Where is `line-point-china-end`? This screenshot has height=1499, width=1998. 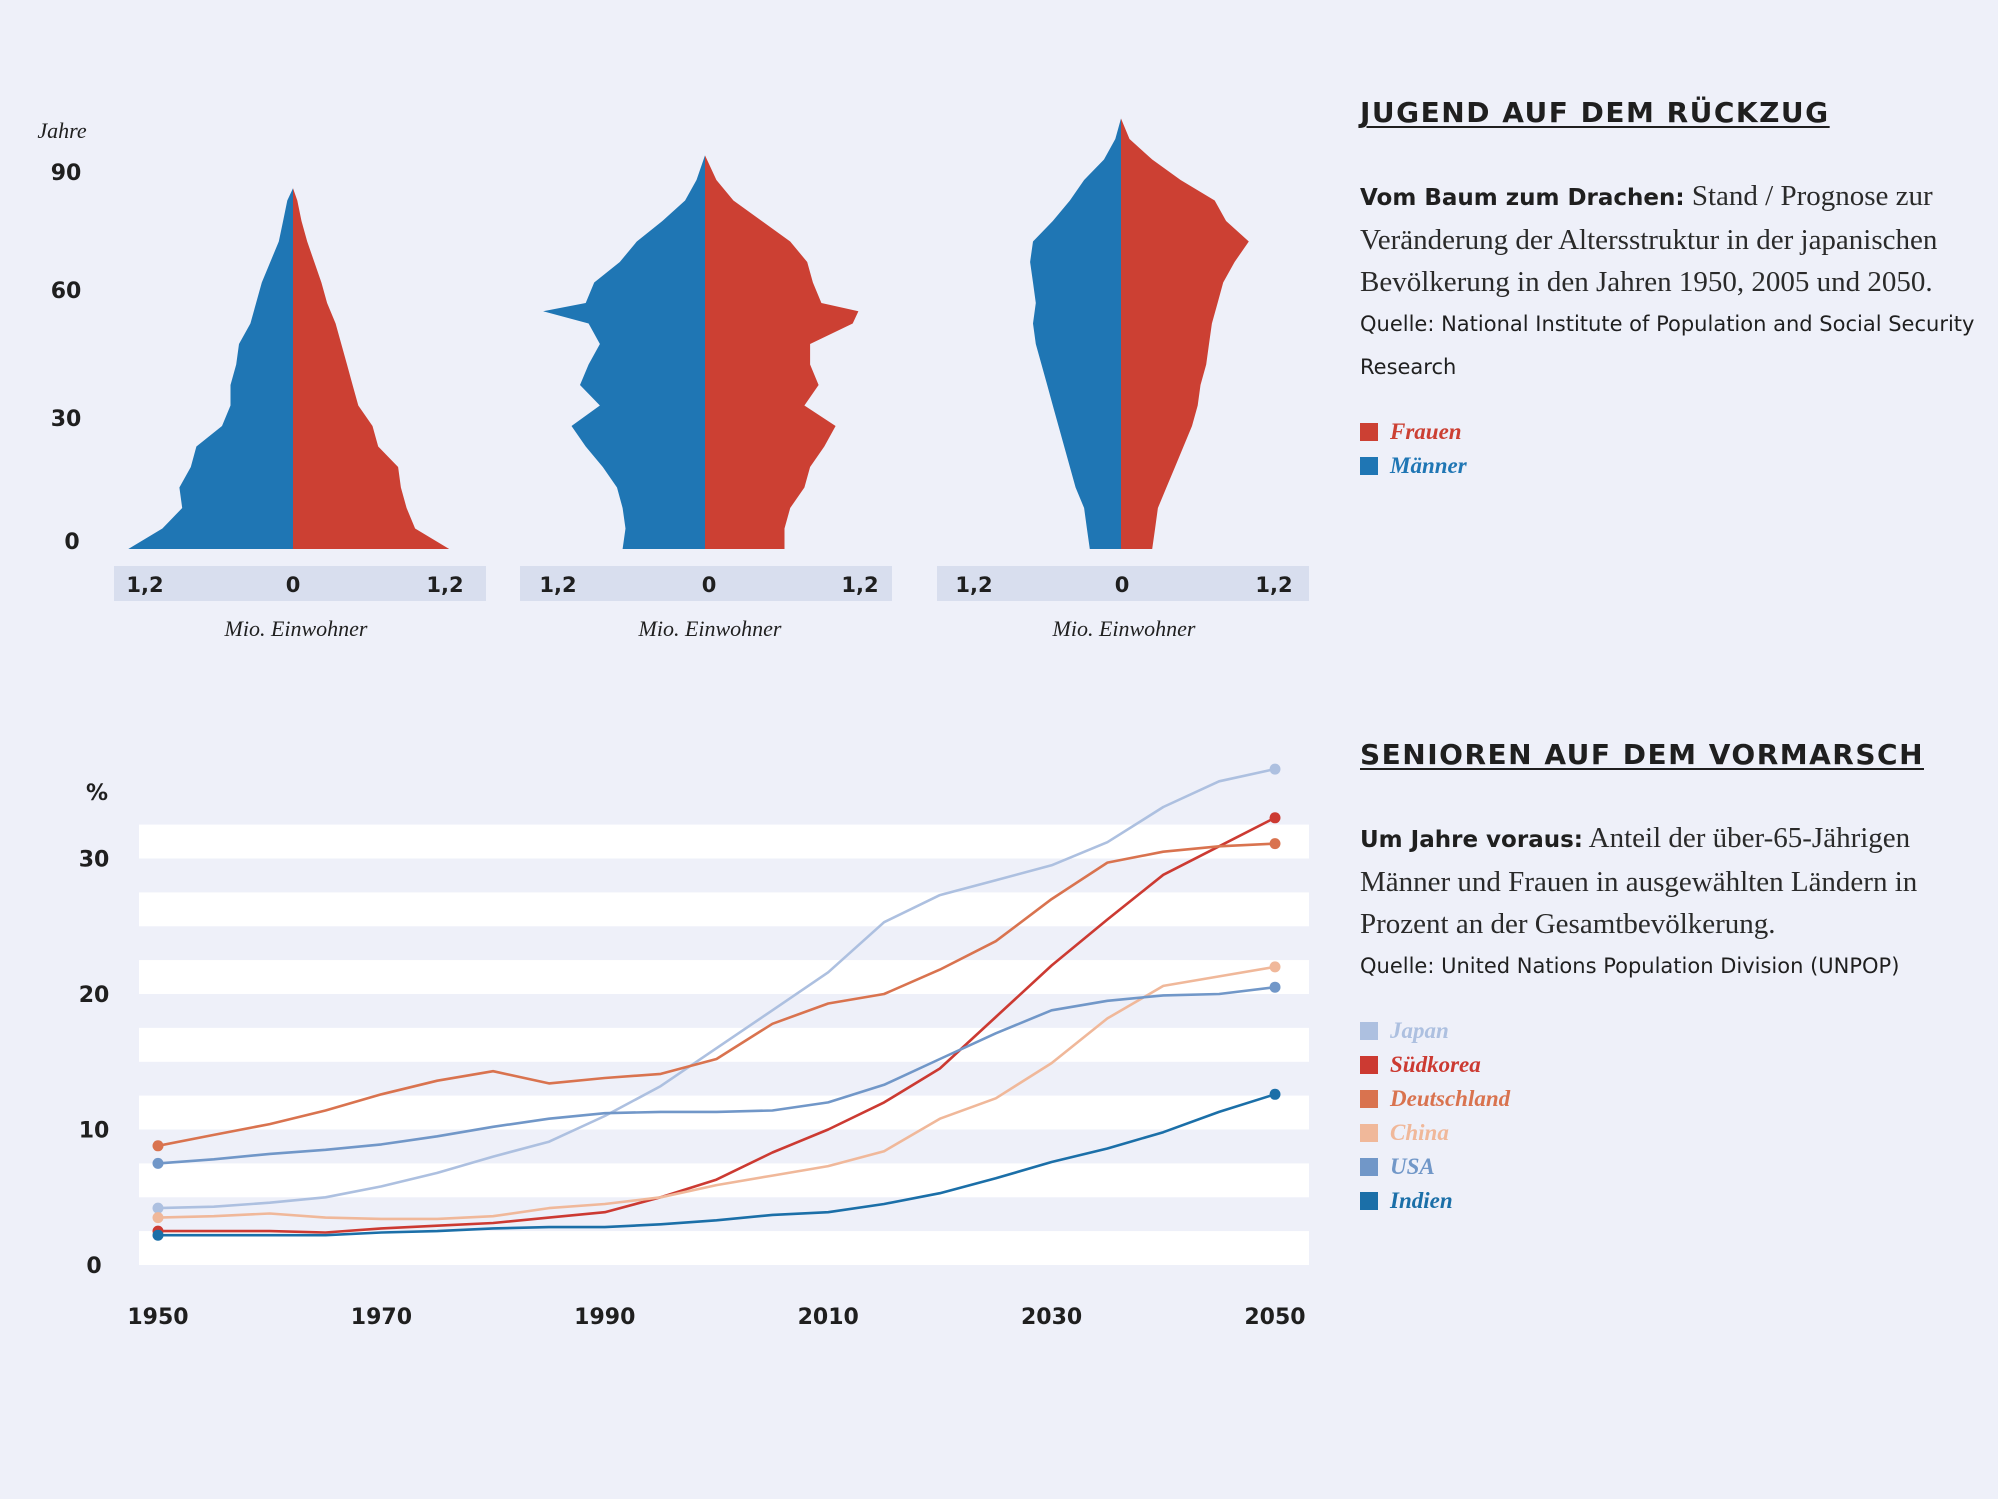 line-point-china-end is located at coordinates (1275, 967).